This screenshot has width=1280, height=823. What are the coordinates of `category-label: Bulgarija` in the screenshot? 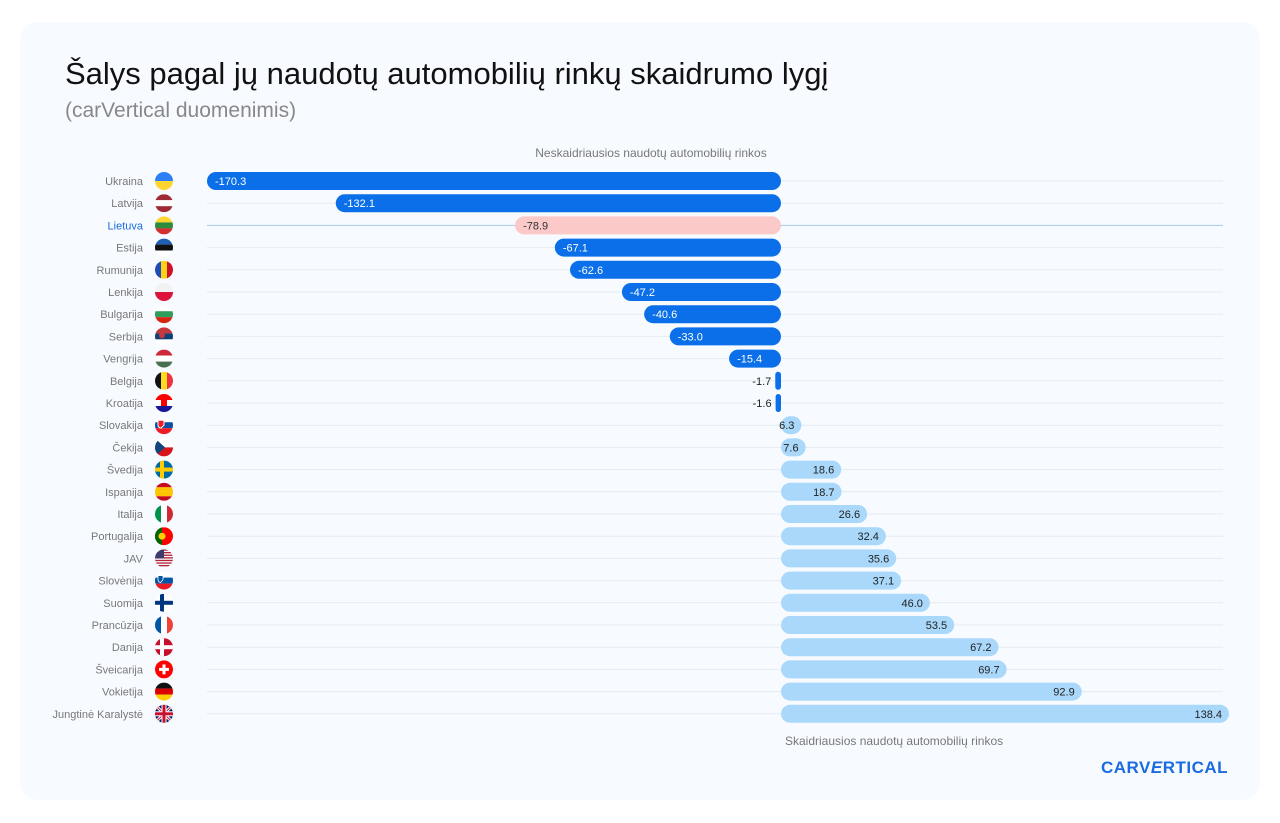 It's located at (122, 315).